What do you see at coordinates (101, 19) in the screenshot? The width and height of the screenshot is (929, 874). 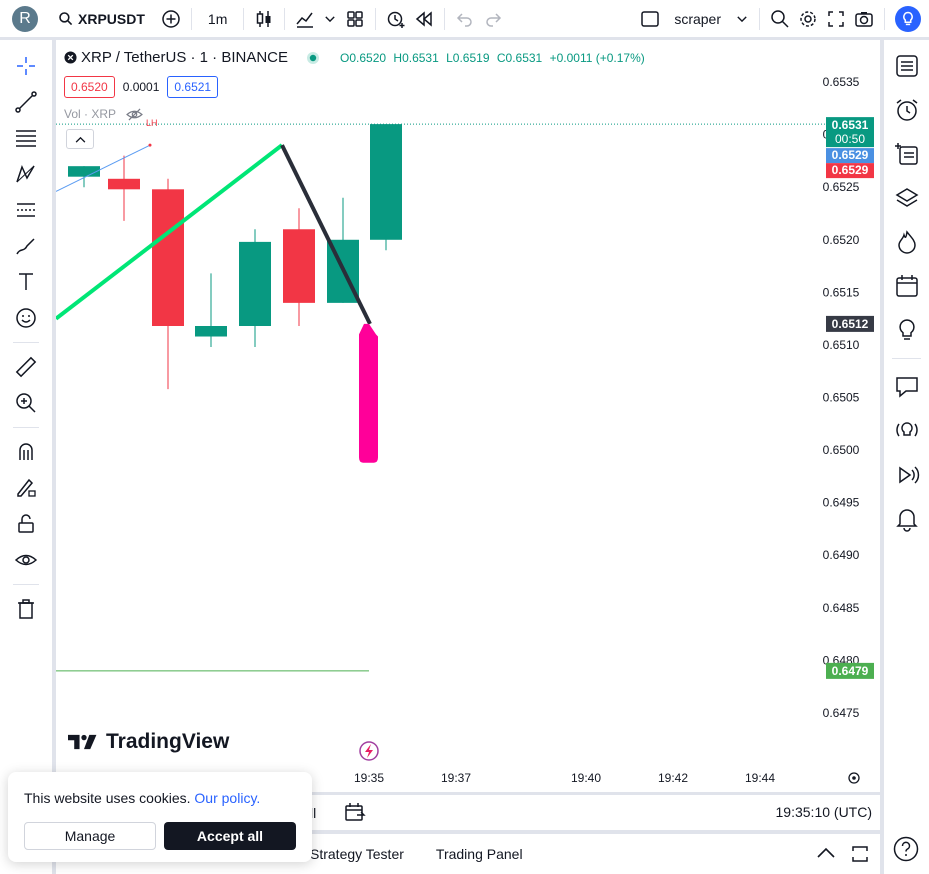 I see `symbol-search-button: XRPUSDT` at bounding box center [101, 19].